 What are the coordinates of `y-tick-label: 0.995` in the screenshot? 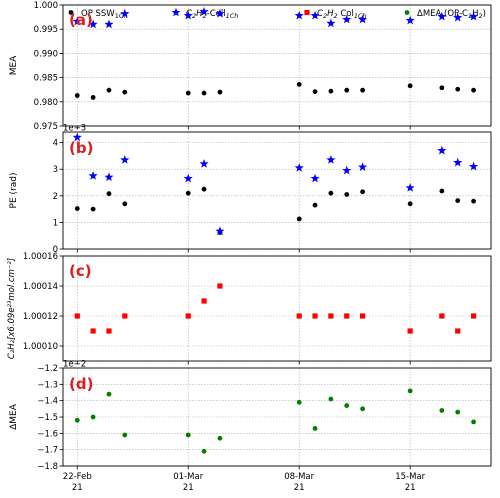 It's located at (46, 30).